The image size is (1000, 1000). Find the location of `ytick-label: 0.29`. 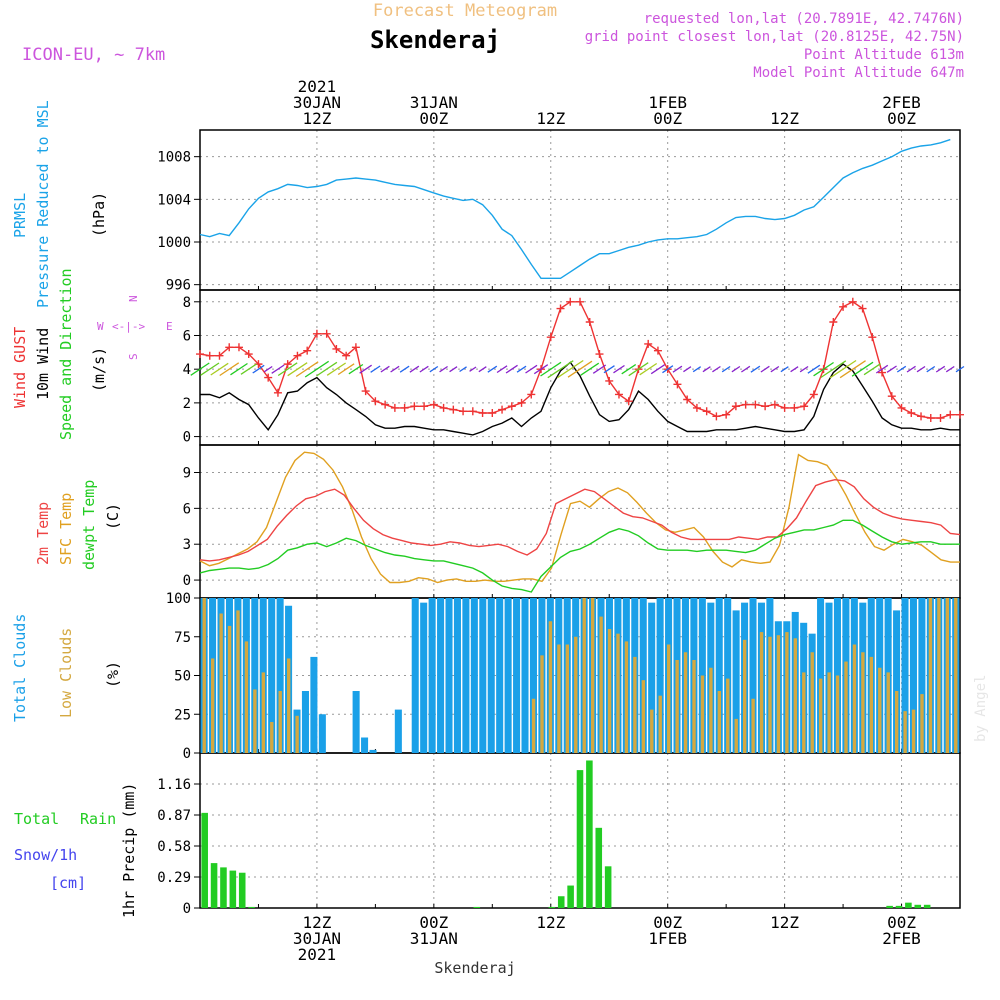

ytick-label: 0.29 is located at coordinates (174, 878).